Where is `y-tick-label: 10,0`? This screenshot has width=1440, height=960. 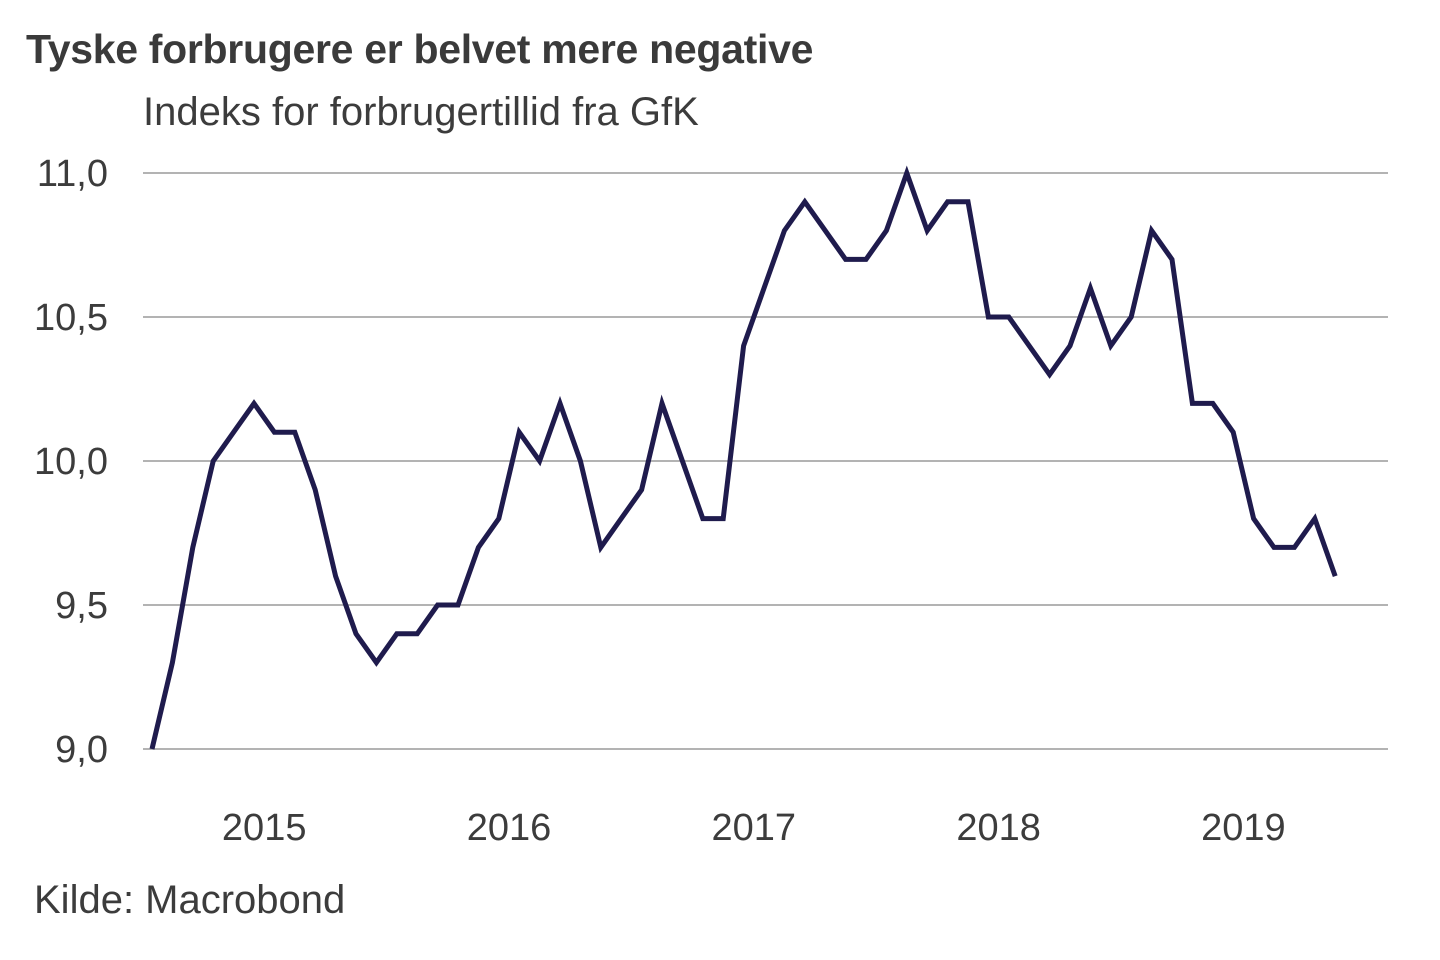 y-tick-label: 10,0 is located at coordinates (71, 462).